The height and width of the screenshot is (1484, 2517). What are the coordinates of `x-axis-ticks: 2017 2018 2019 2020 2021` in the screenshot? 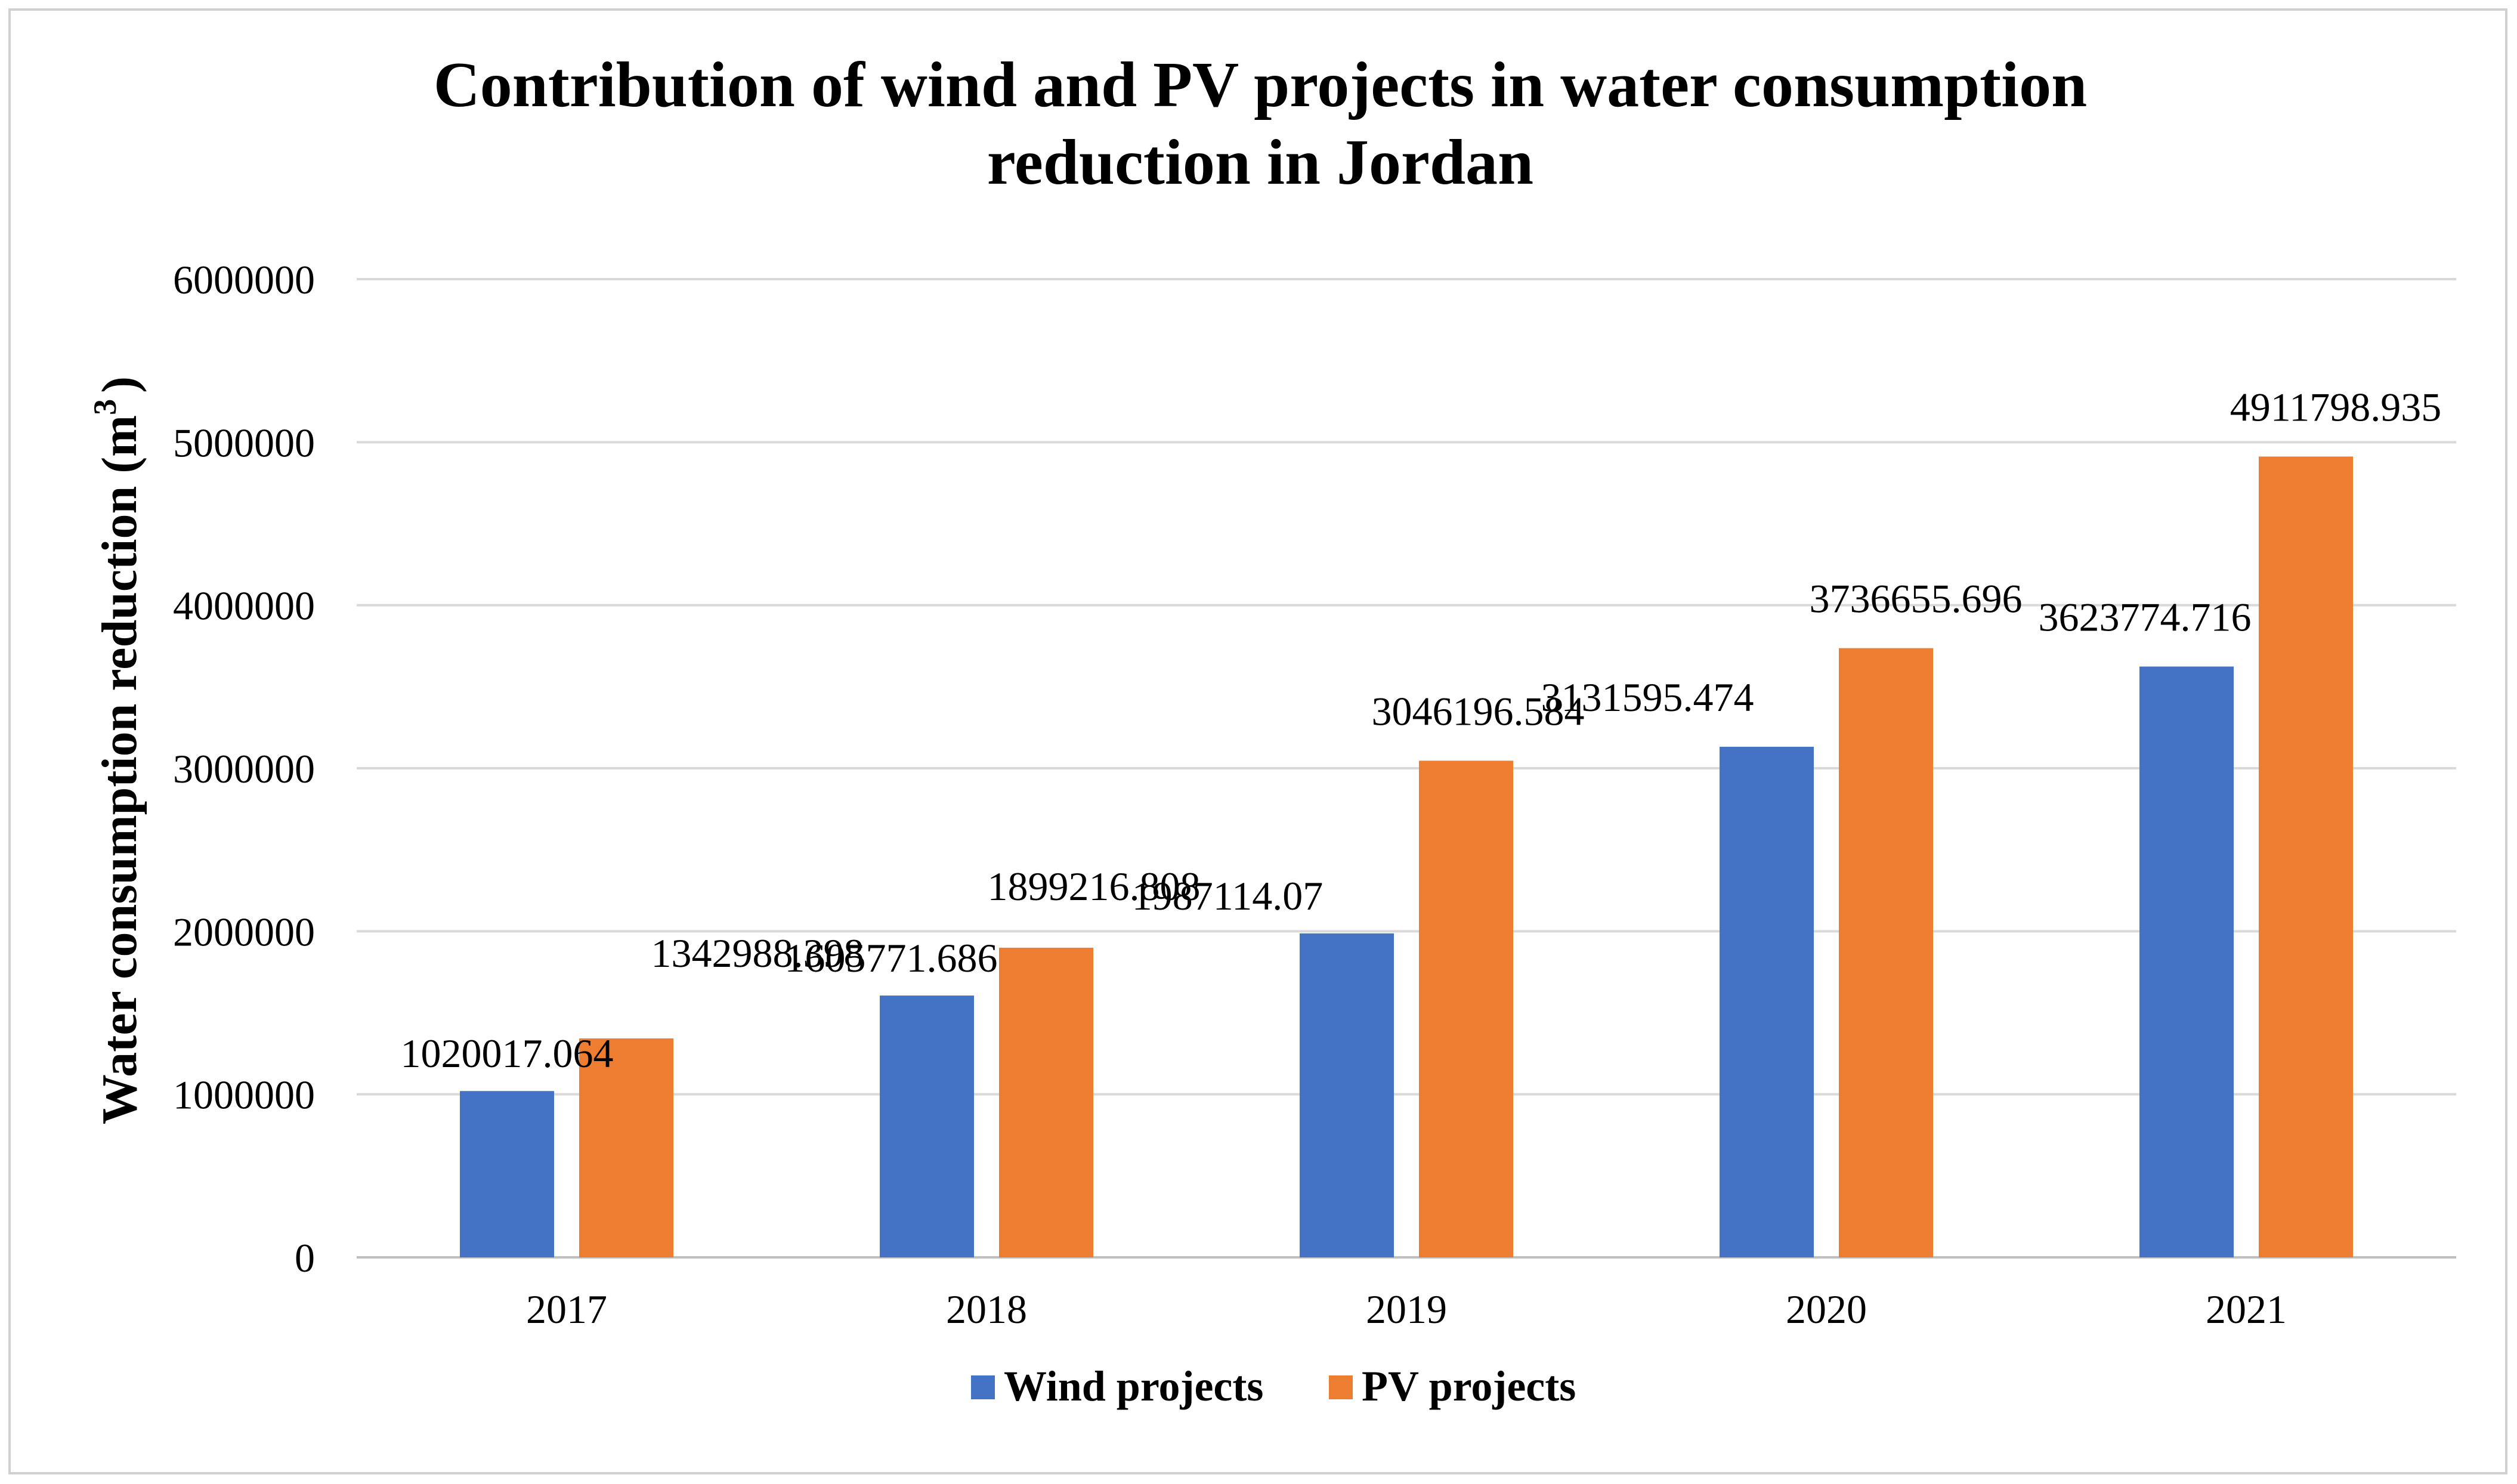 It's located at (1406, 1309).